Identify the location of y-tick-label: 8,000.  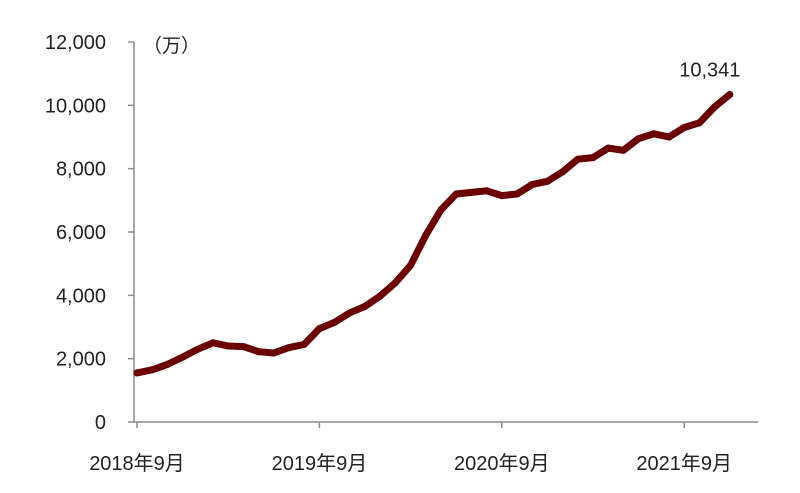
(81, 170).